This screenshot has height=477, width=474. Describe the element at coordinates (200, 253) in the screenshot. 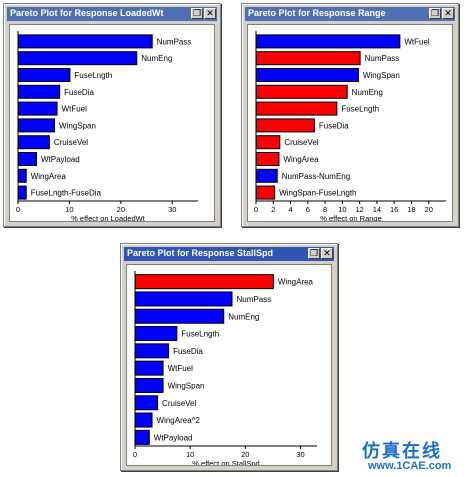

I see `window-title: Pareto Plot for Response StallSpd` at that location.